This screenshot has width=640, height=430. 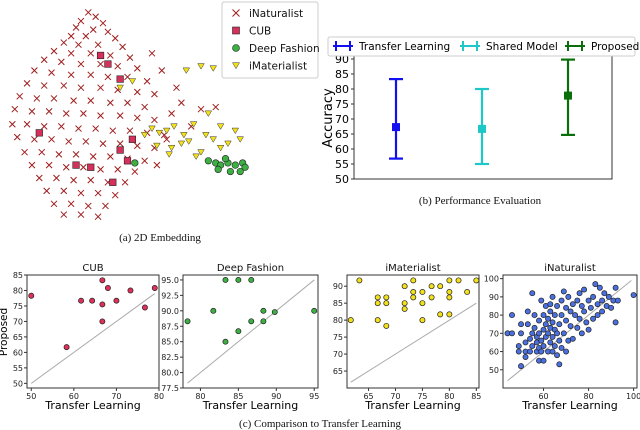 I want to click on legend-label: Deep Fashion, so click(x=284, y=49).